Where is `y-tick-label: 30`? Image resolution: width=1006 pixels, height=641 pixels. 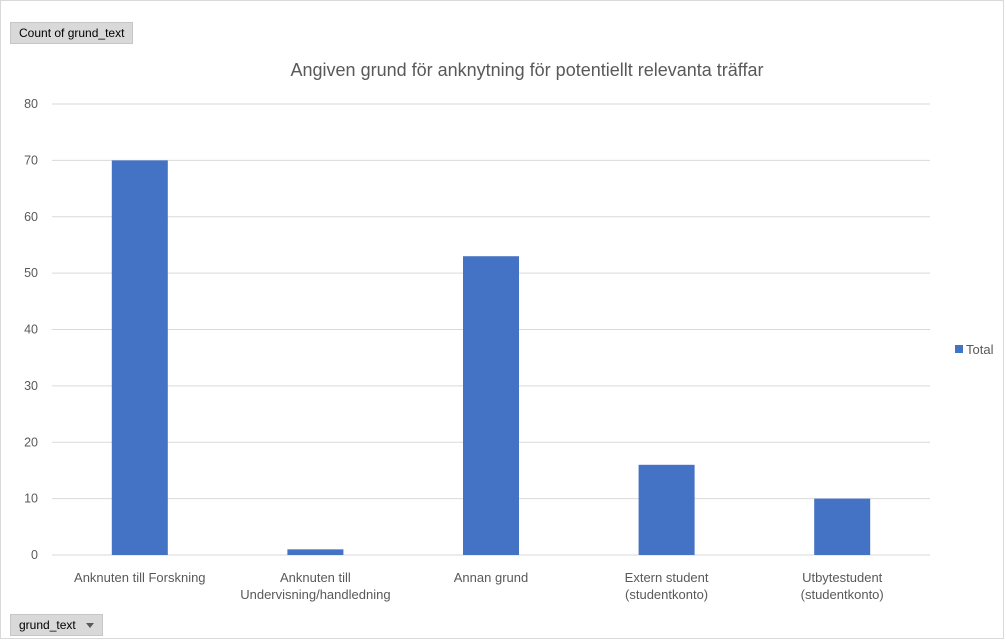 y-tick-label: 30 is located at coordinates (31, 386).